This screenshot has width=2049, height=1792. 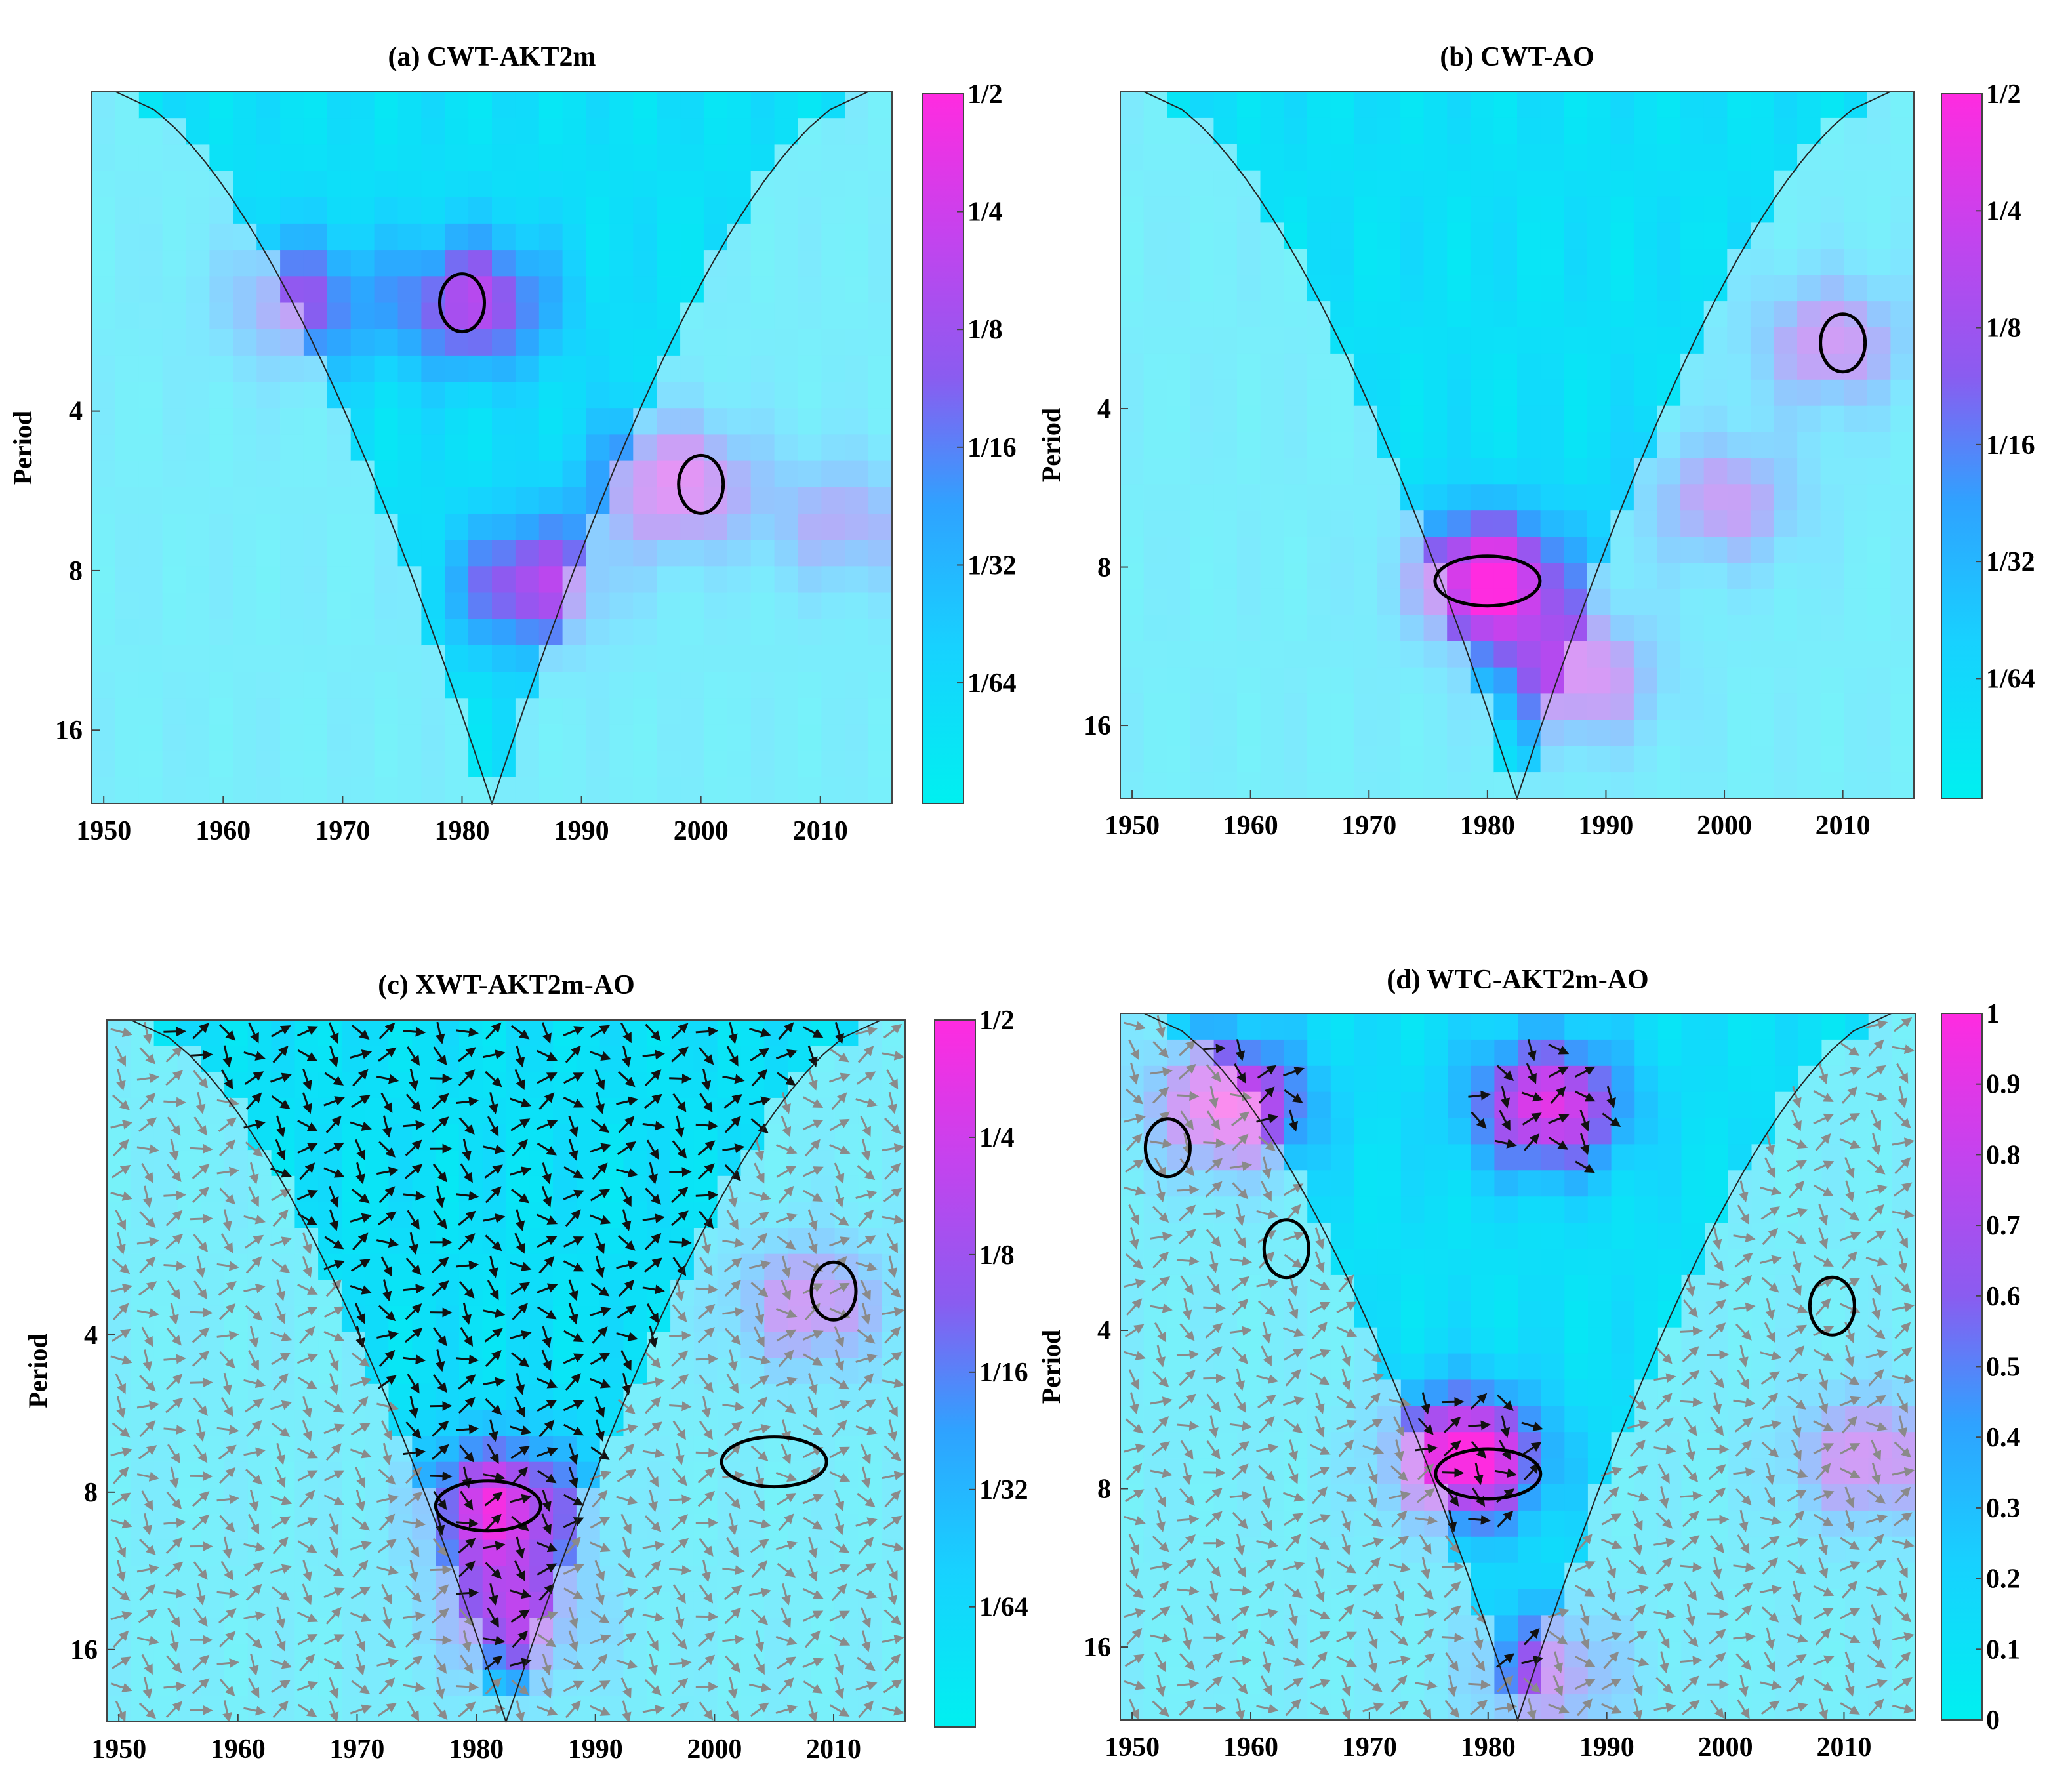 I want to click on colorbar-tick-label: 1/64, so click(x=1003, y=1608).